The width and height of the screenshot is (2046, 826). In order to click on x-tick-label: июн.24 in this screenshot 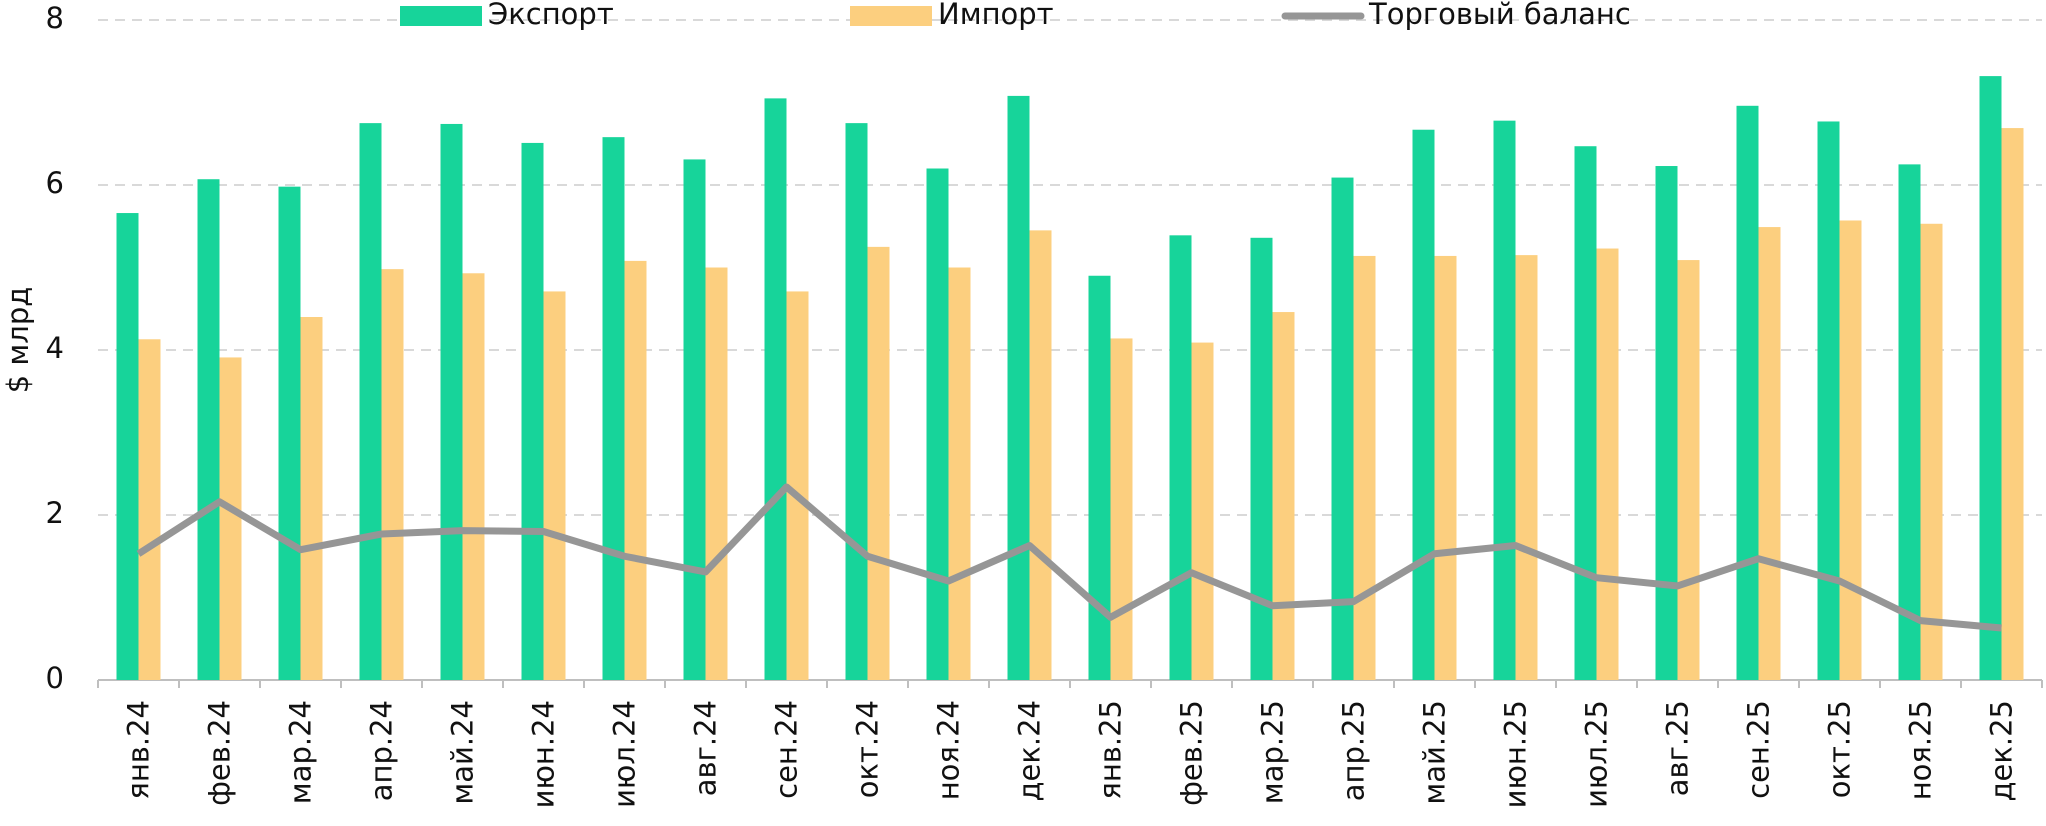, I will do `click(544, 754)`.